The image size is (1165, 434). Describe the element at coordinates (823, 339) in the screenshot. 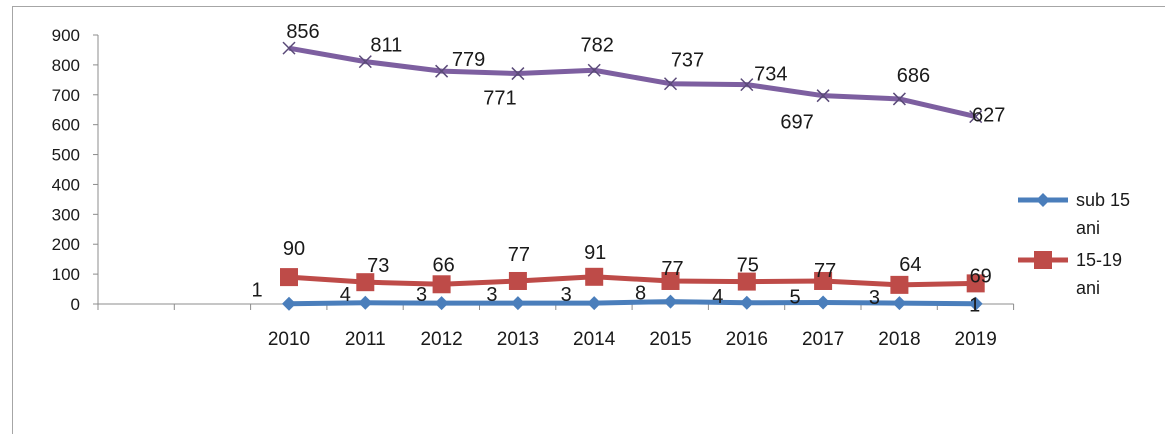

I see `x-tick-label: 2017` at that location.